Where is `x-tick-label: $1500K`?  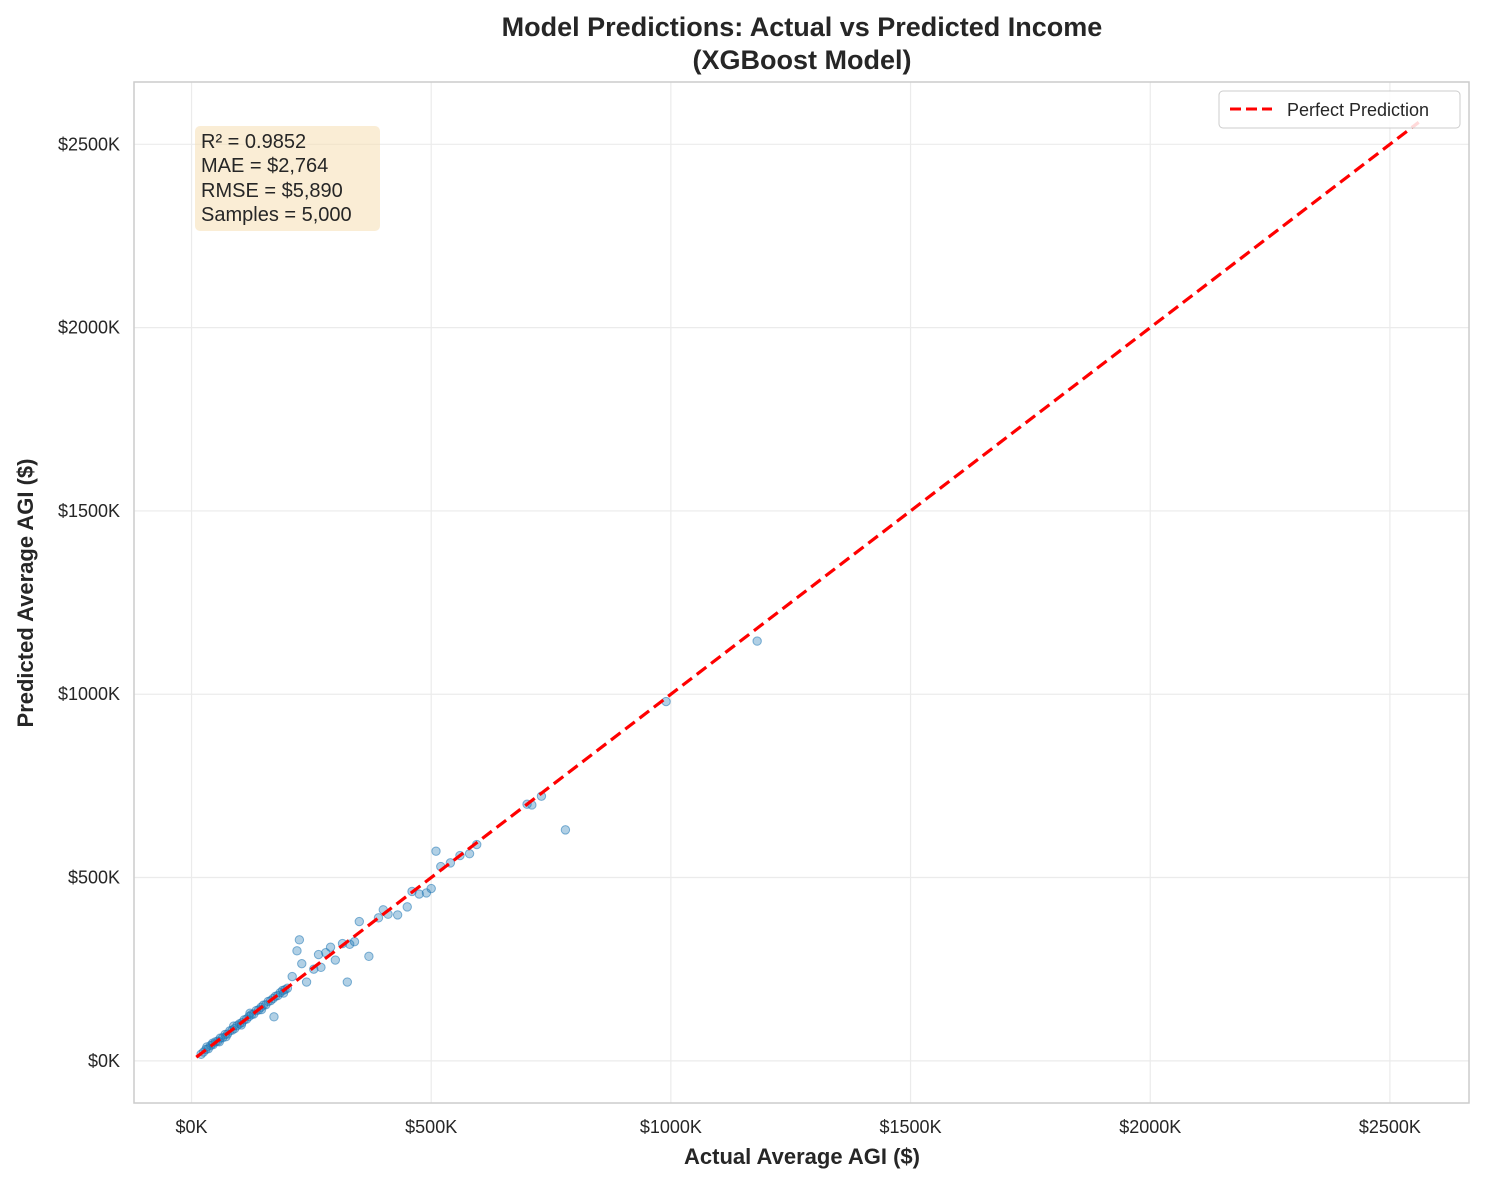
x-tick-label: $1500K is located at coordinates (911, 1127).